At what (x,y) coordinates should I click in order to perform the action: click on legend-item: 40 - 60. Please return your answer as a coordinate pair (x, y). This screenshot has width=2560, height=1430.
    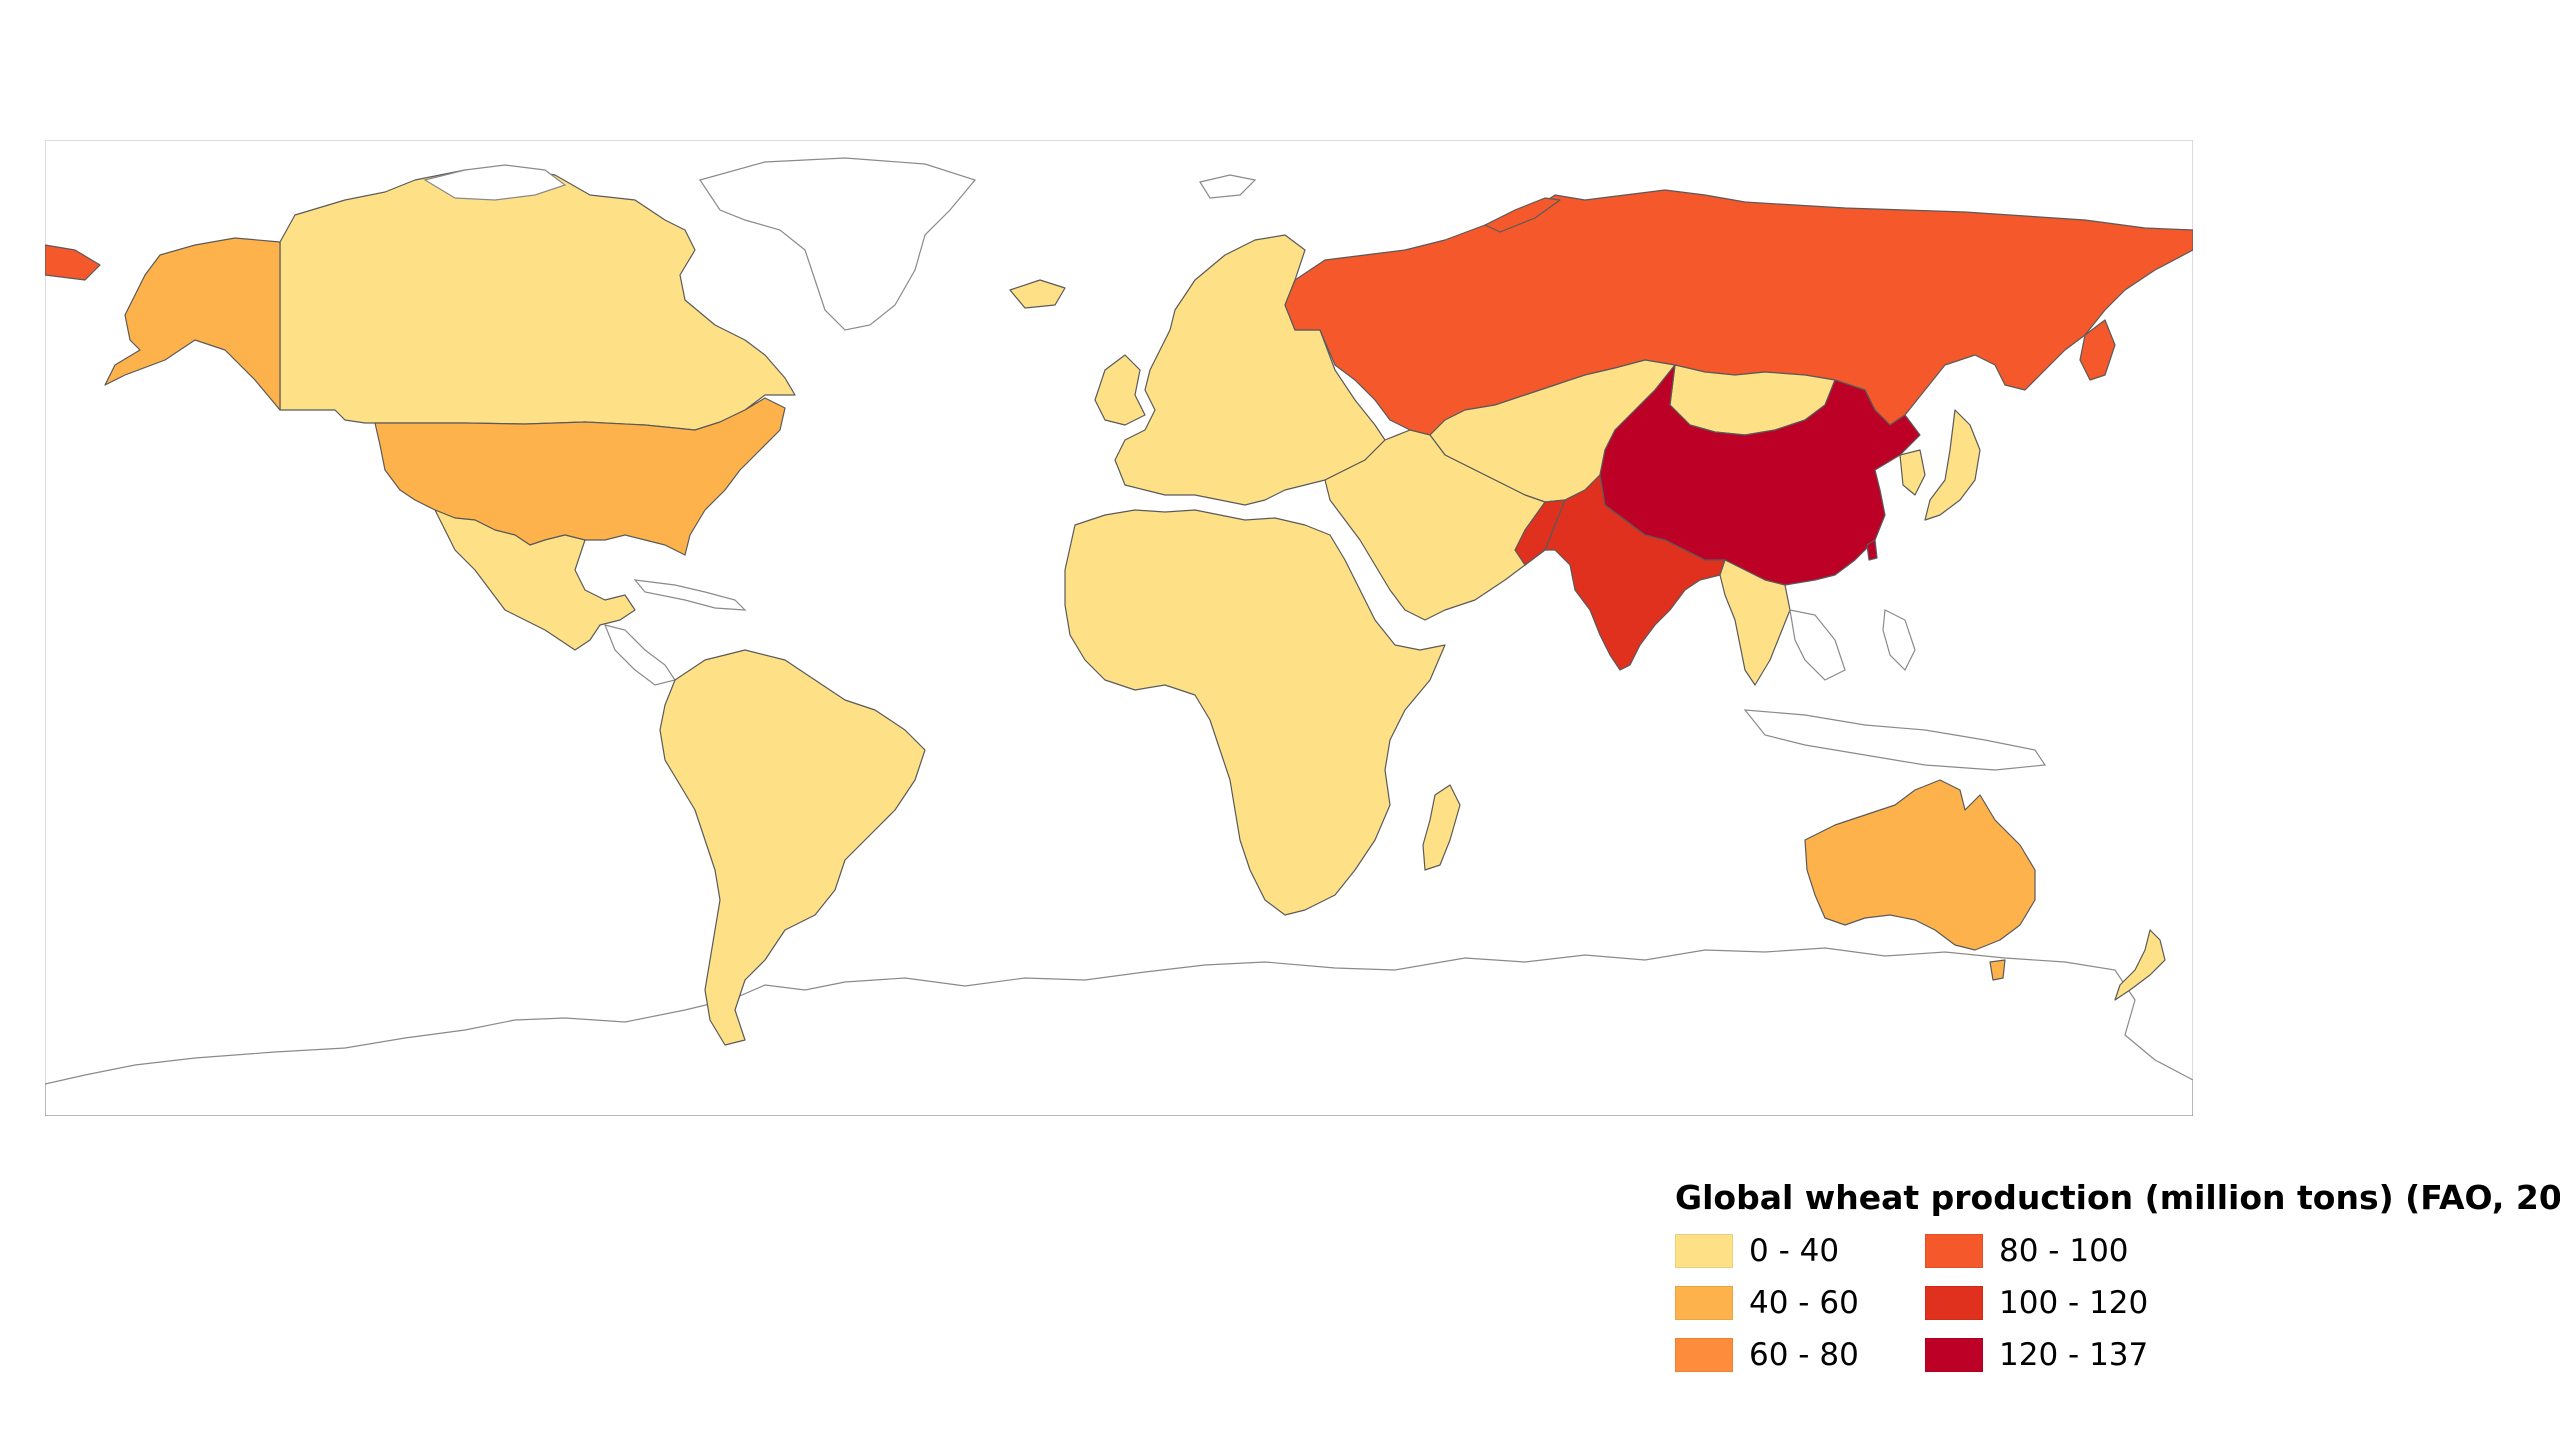
    Looking at the image, I should click on (1800, 1303).